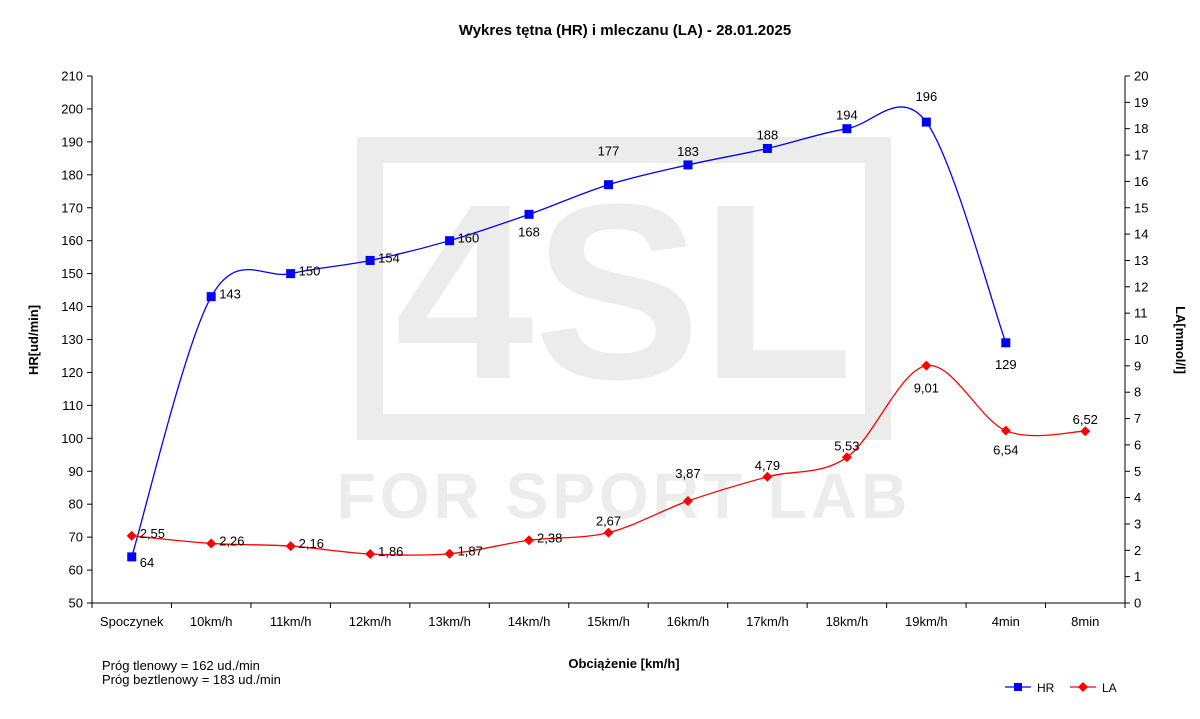 The height and width of the screenshot is (719, 1200). Describe the element at coordinates (926, 388) in the screenshot. I see `la-data-label: 9,01` at that location.